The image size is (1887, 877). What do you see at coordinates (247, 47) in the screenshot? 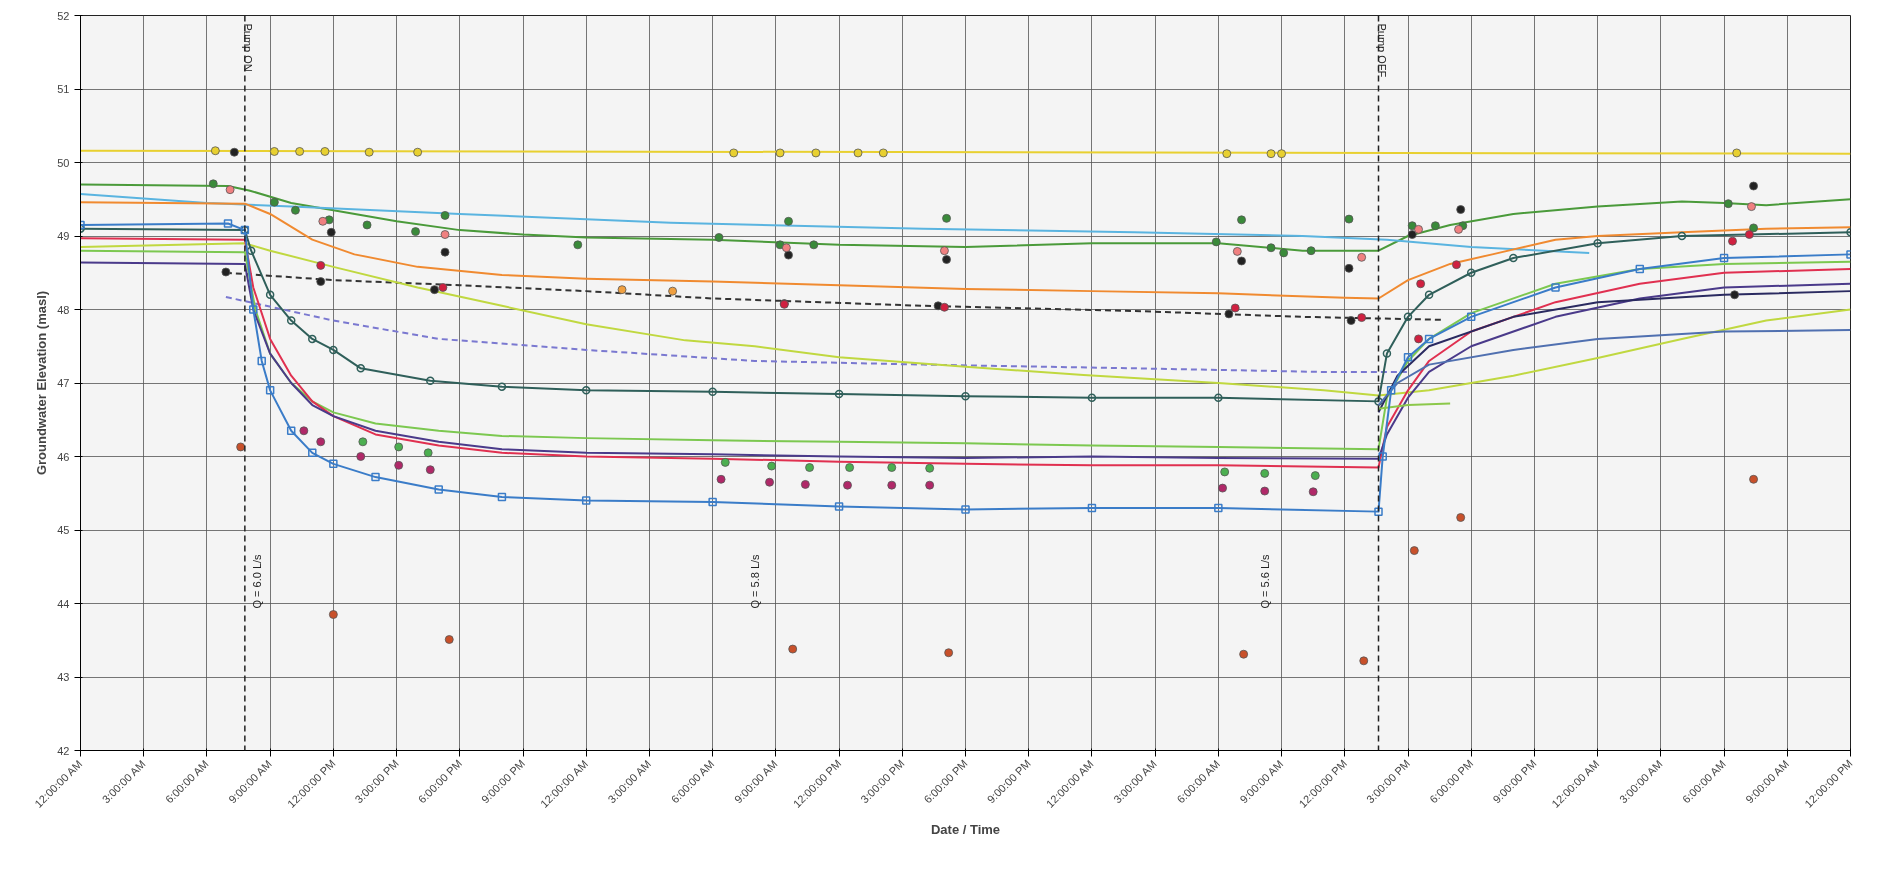
I see `ref-line-label: Pump ON` at bounding box center [247, 47].